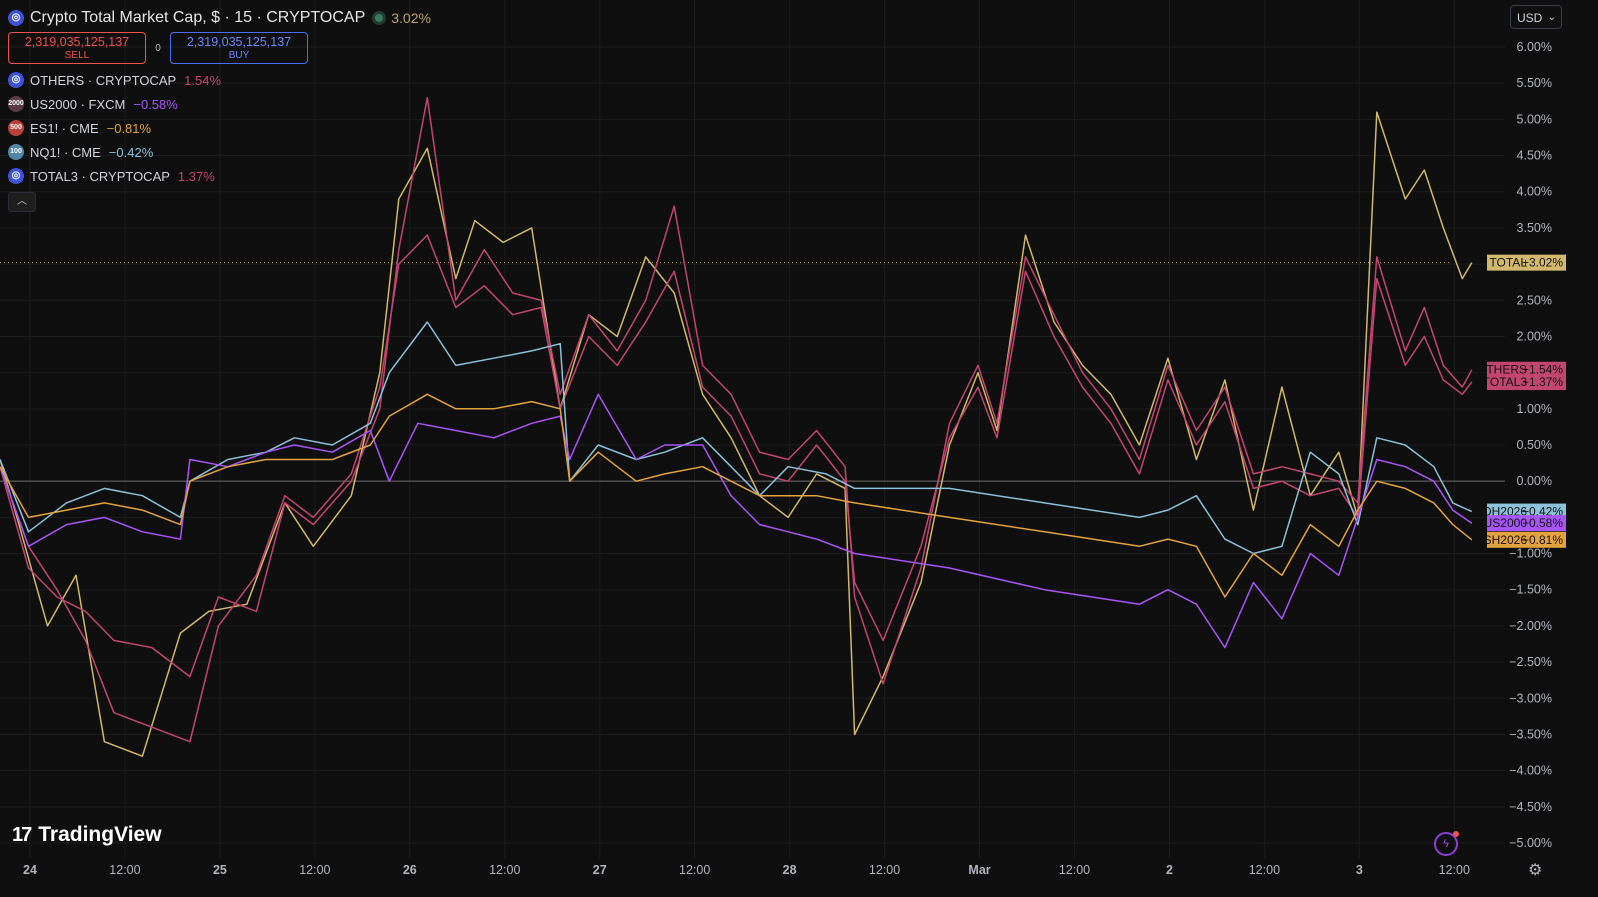 The image size is (1598, 897). Describe the element at coordinates (379, 18) in the screenshot. I see `market-status-icon` at that location.